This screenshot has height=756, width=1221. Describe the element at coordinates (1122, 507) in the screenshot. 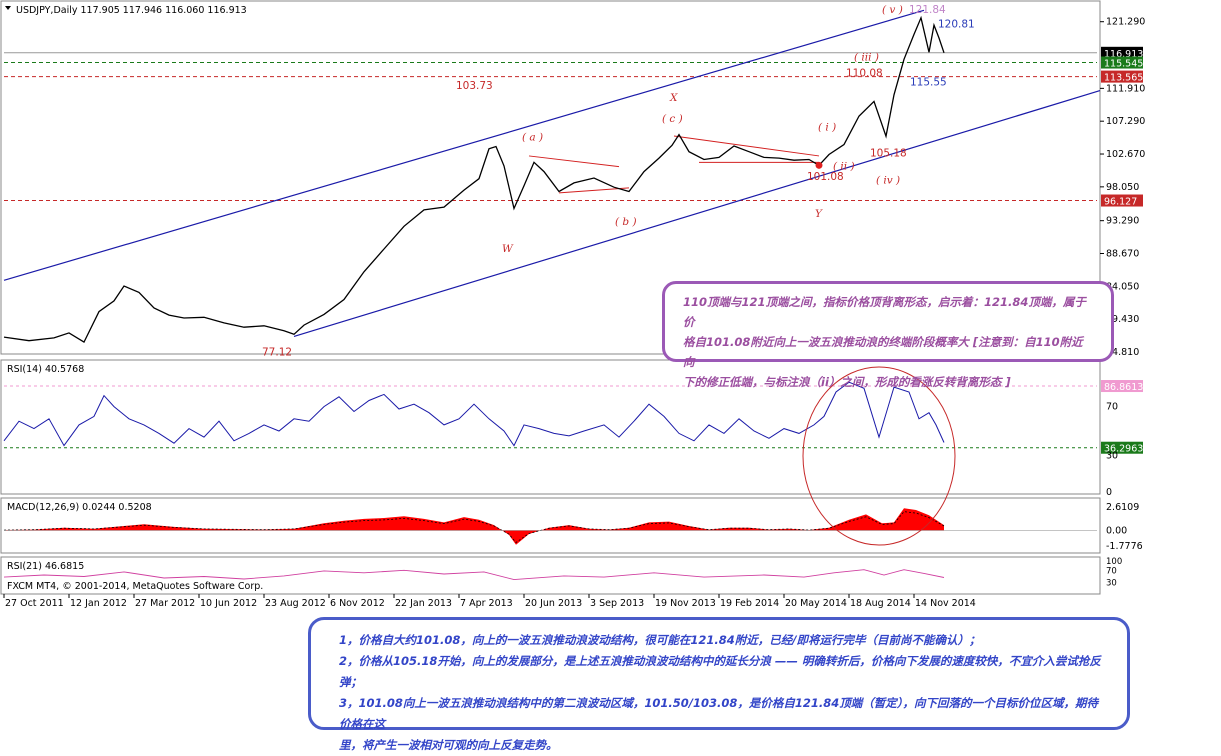

I see `macd-tick-label: 2.6109` at that location.